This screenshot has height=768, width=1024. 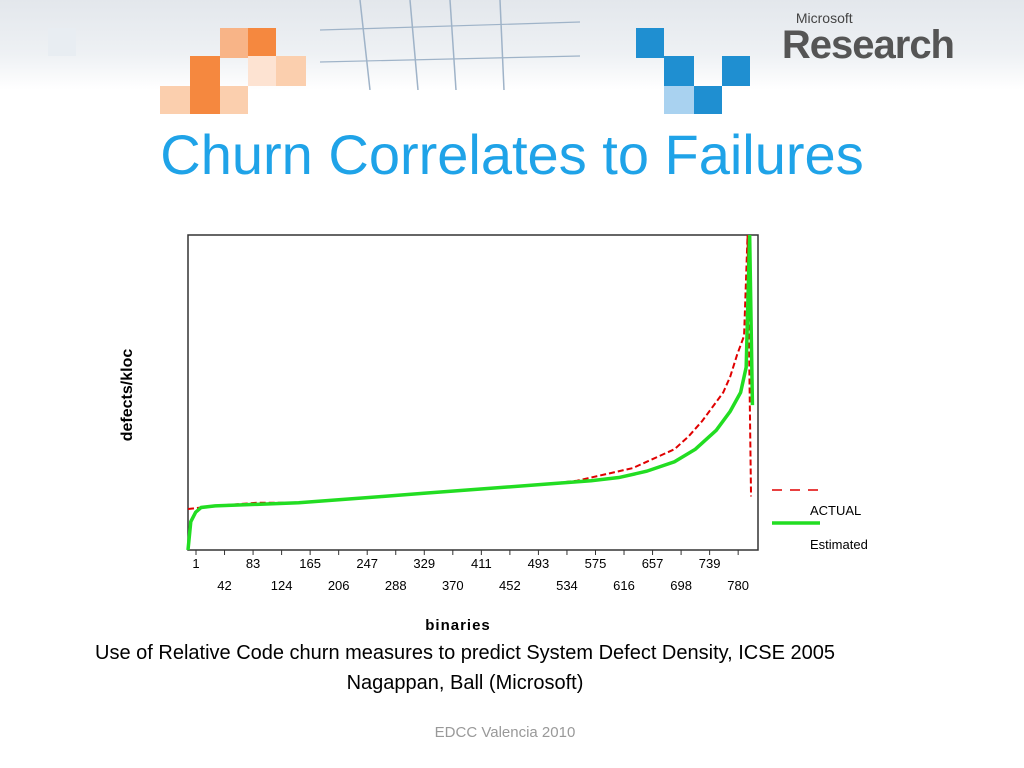 What do you see at coordinates (465, 683) in the screenshot?
I see `caption-line-2: Nagappan, Ball (Microsoft)` at bounding box center [465, 683].